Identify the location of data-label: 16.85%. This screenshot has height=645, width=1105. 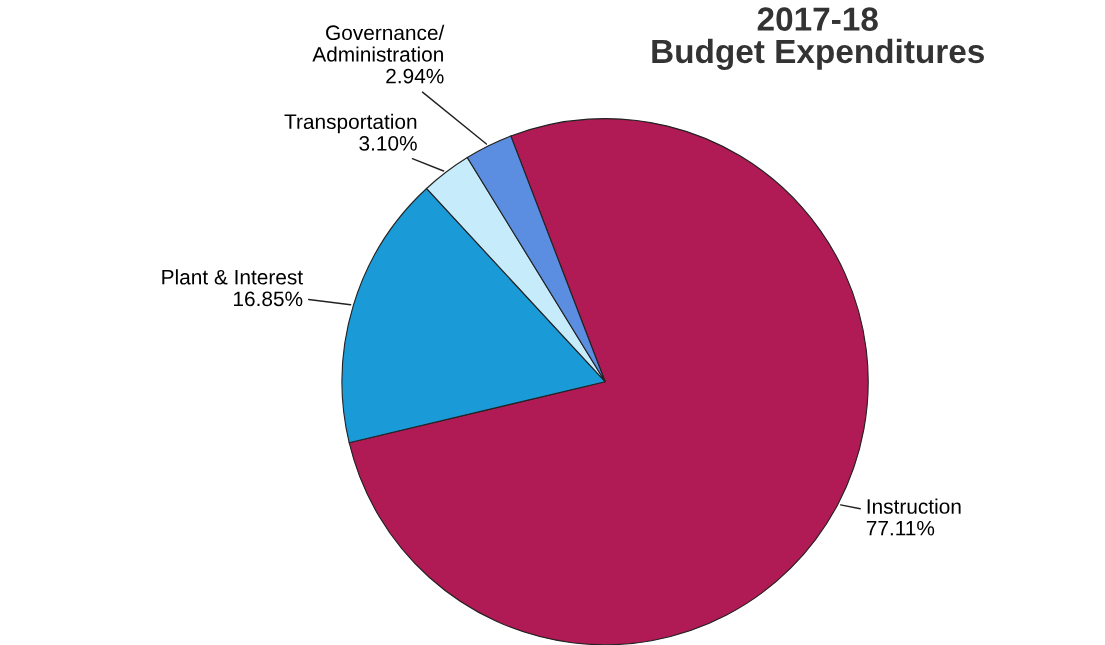
(268, 299).